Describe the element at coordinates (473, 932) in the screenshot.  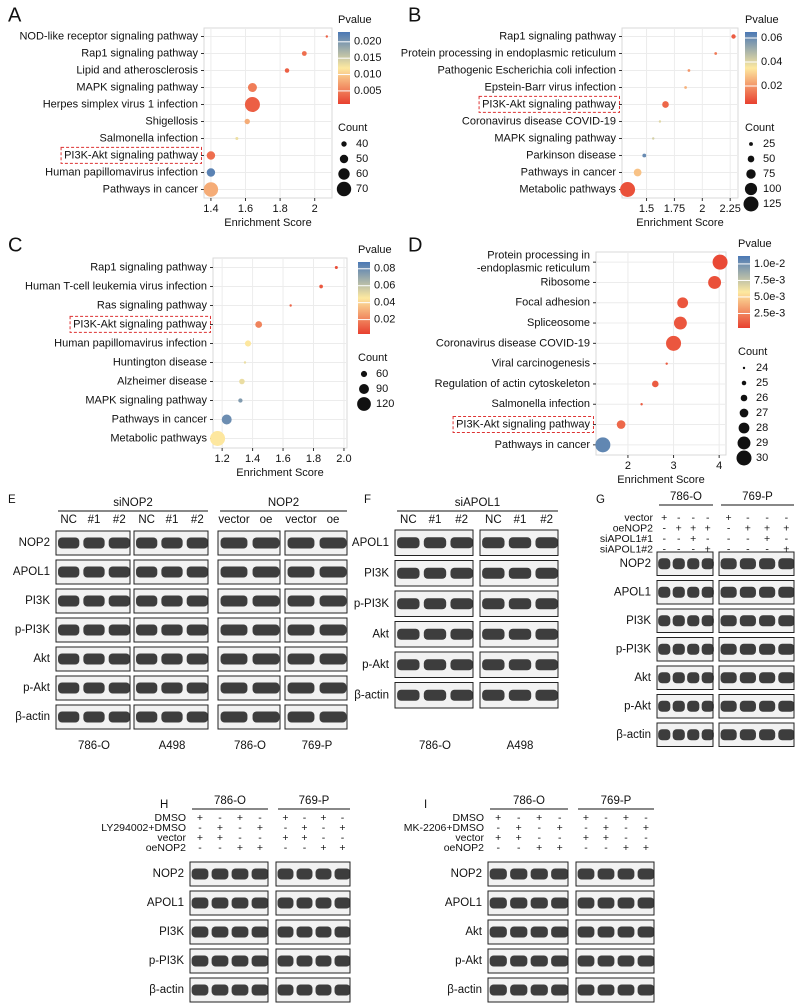
I see `protein-label: Akt` at that location.